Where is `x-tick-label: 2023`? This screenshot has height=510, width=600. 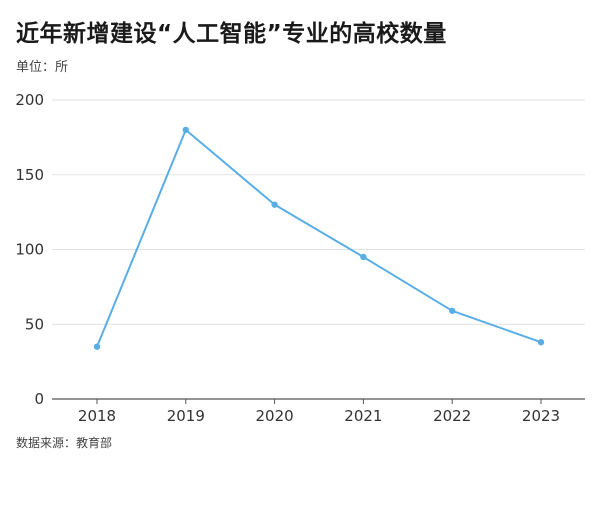
x-tick-label: 2023 is located at coordinates (541, 416).